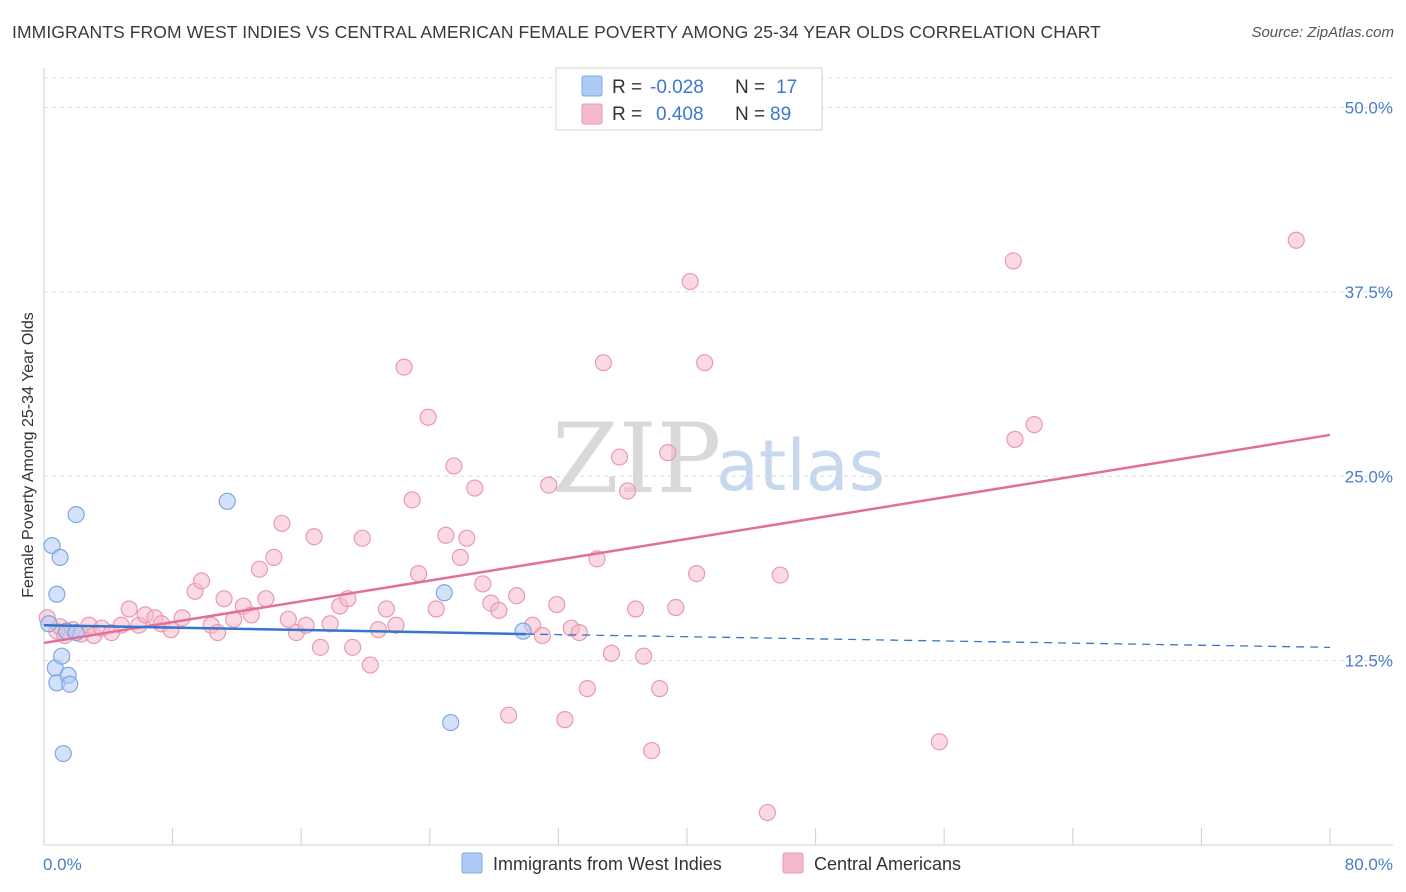 This screenshot has width=1406, height=892. Describe the element at coordinates (689, 99) in the screenshot. I see `legend: R = -0.028 N = 17 R = 0.408 N = 89` at that location.